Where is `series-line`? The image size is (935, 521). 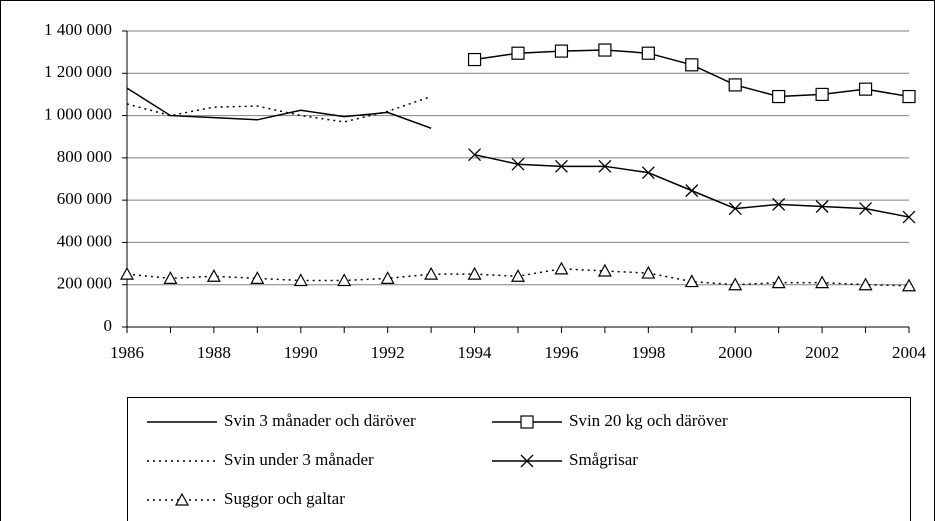
series-line is located at coordinates (279, 109).